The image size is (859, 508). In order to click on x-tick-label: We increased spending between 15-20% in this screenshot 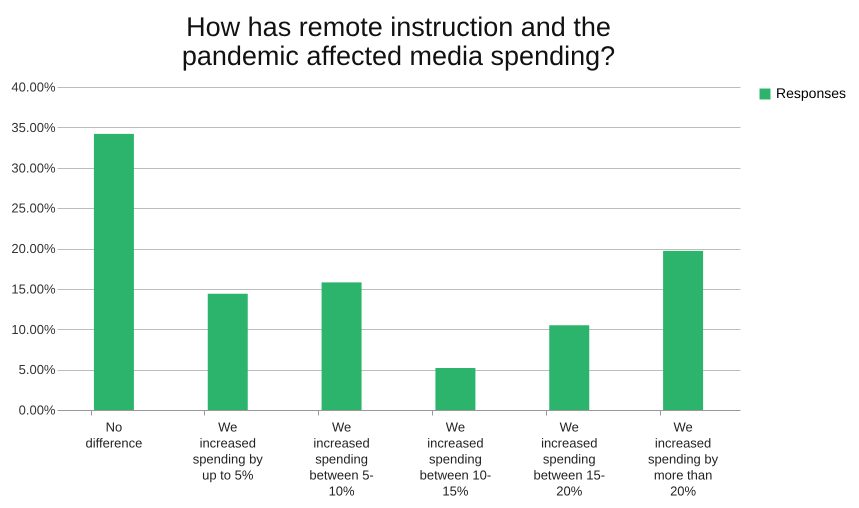, I will do `click(569, 459)`.